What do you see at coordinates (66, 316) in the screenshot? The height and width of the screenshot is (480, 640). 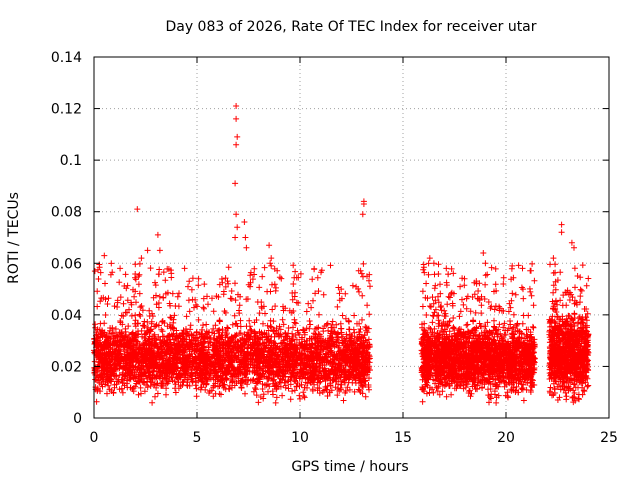 I see `y-tick-label: 0.04` at bounding box center [66, 316].